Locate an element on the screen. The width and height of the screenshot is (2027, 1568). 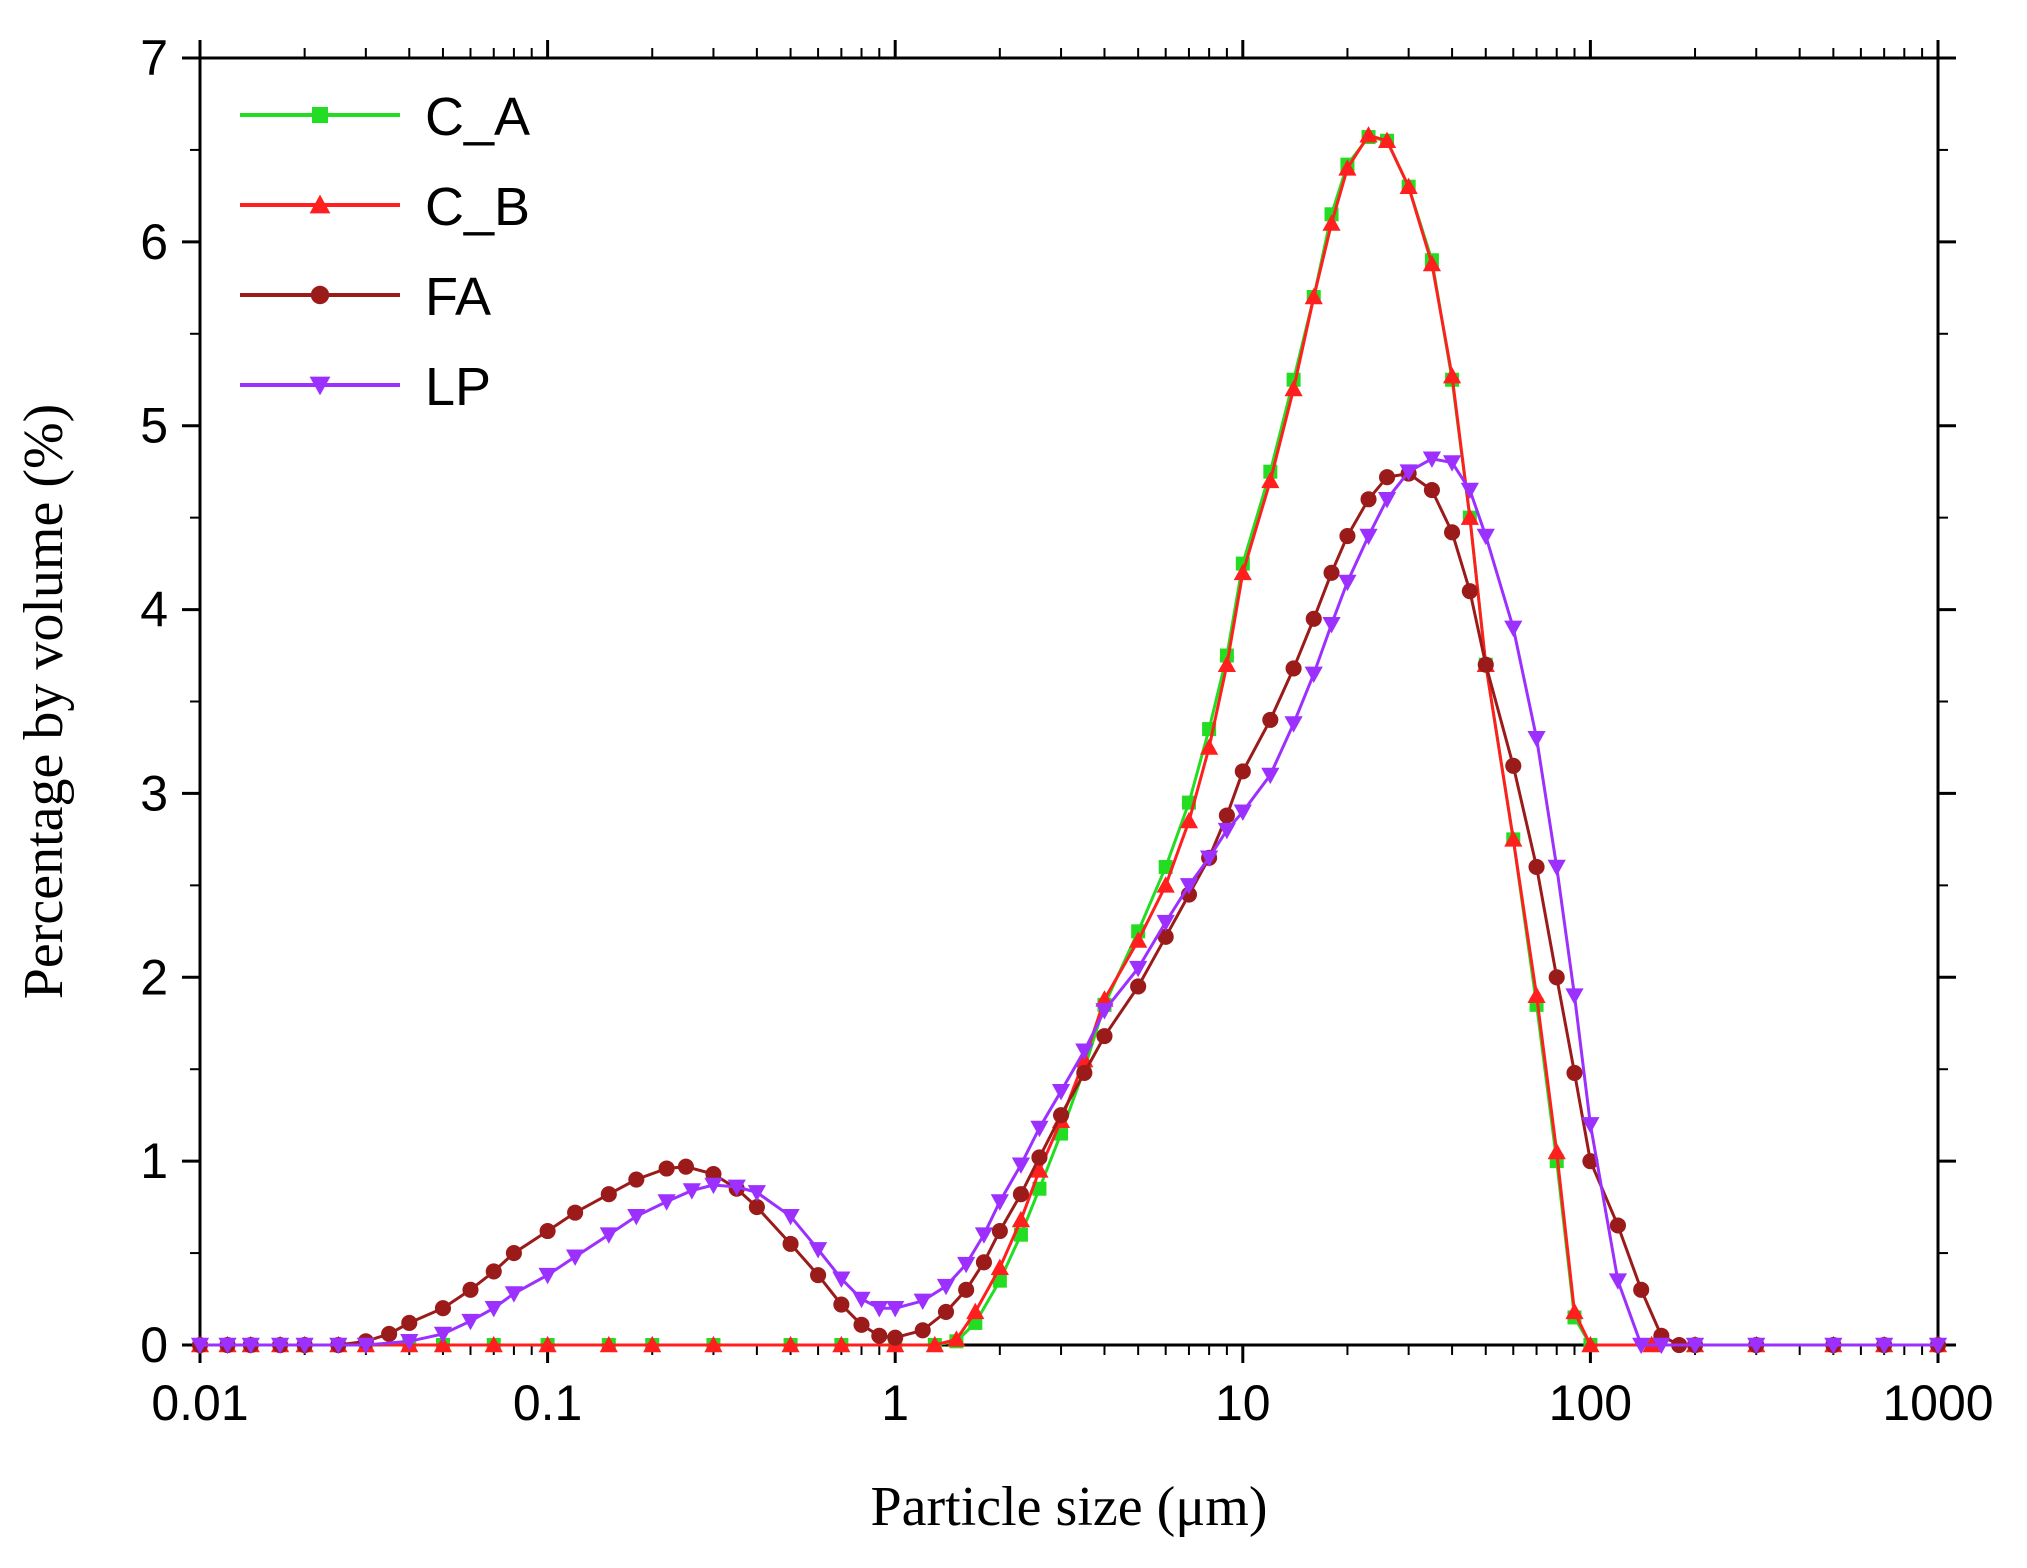
legend-label: C_A is located at coordinates (477, 117).